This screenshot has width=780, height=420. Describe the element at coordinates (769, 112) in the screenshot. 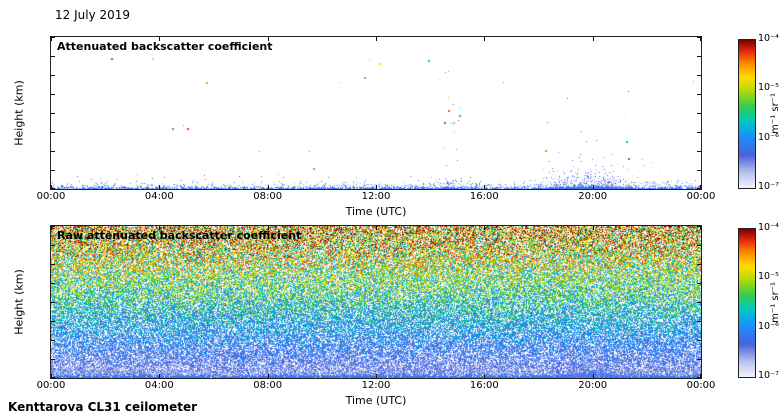

I see `colorbar-ticks: 10⁻⁴ 10⁻⁵ 10⁻⁶ 10⁻⁷` at that location.